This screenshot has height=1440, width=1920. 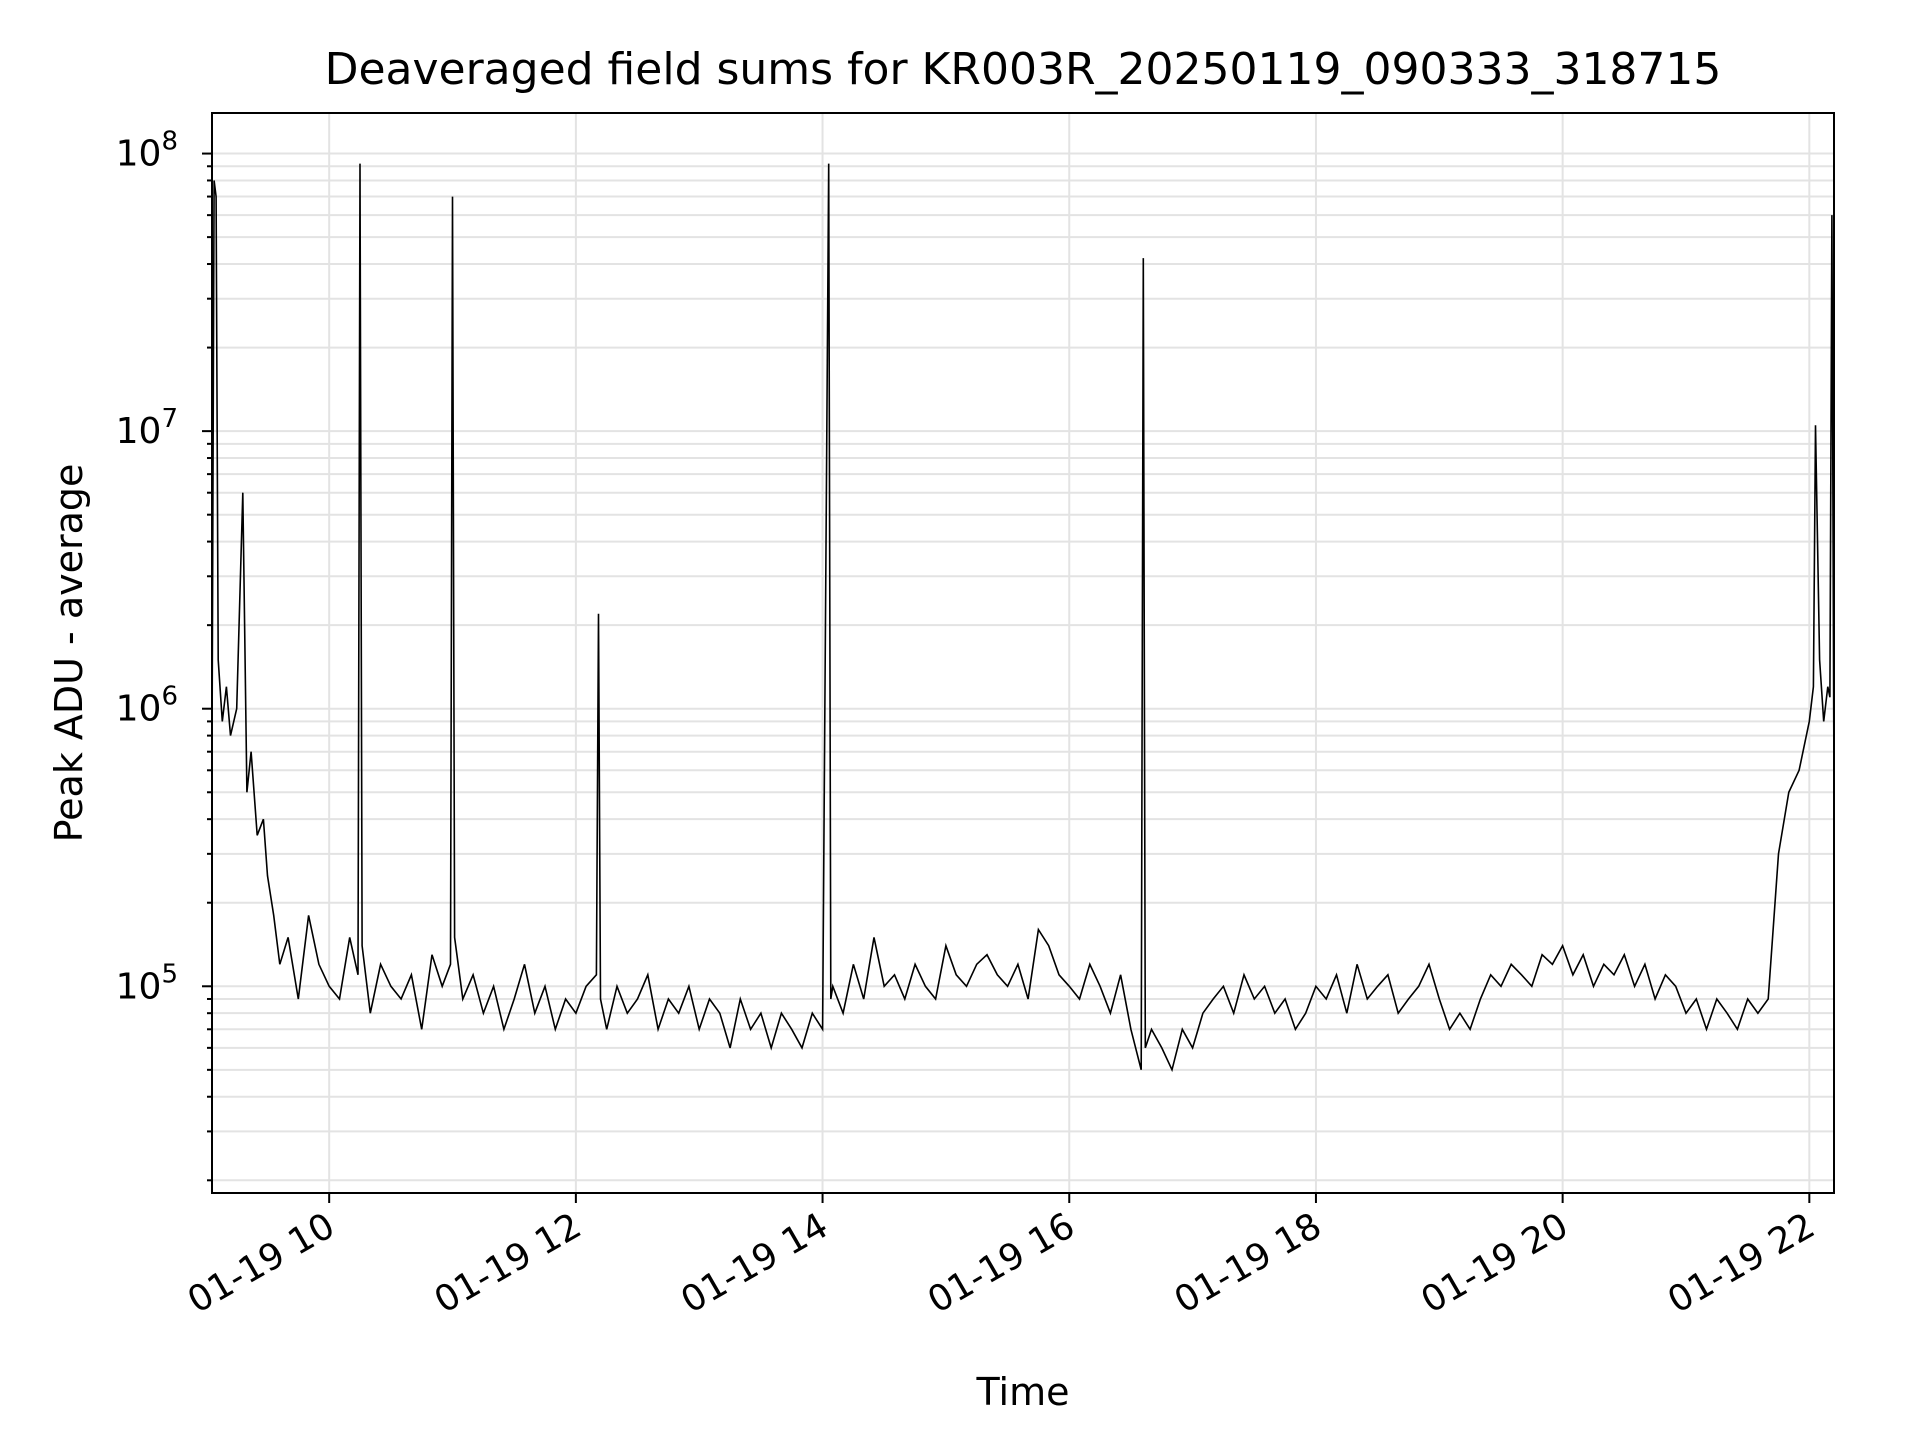 I want to click on x-axis-label: Time, so click(x=1023, y=1392).